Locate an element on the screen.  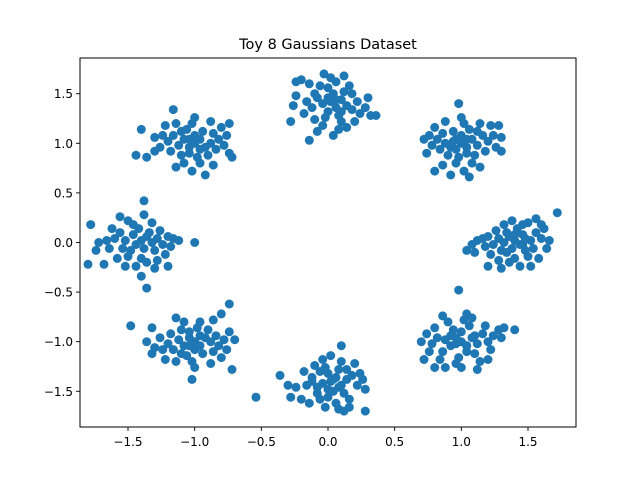
x-tick-label: −1.5 is located at coordinates (127, 442).